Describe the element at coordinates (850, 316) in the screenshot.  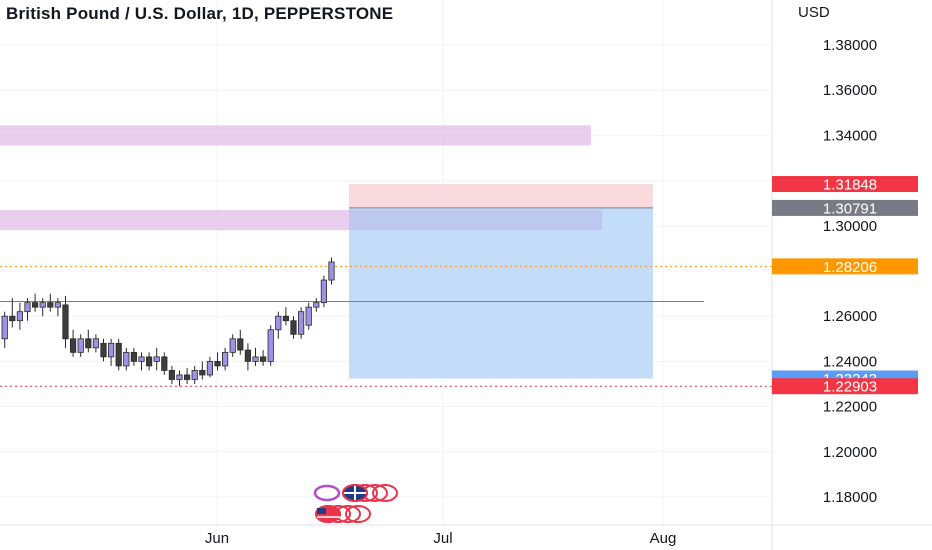
I see `price-tick-label: 1.26000` at that location.